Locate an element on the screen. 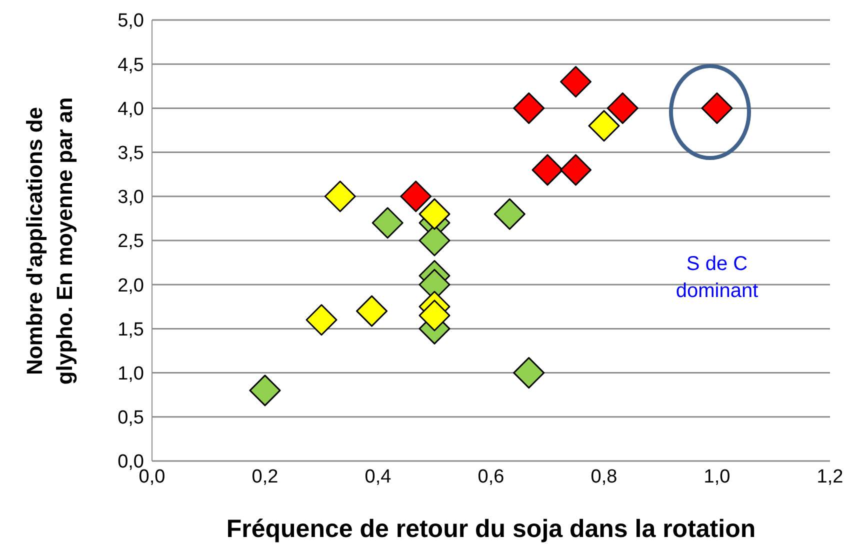 The height and width of the screenshot is (549, 862). y-tick-label: 4,0 is located at coordinates (131, 109).